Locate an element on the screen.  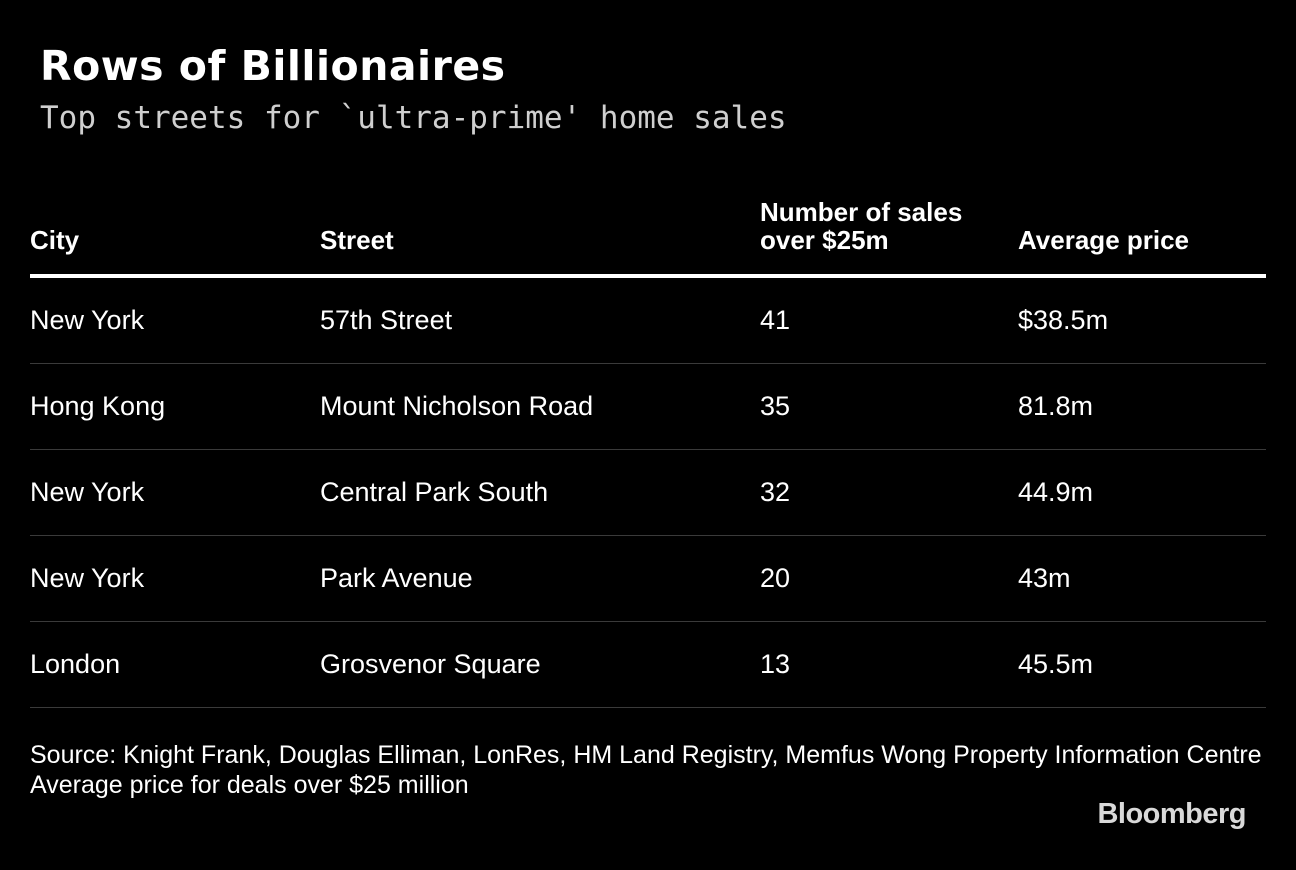
cell-sales: 13 is located at coordinates (889, 664).